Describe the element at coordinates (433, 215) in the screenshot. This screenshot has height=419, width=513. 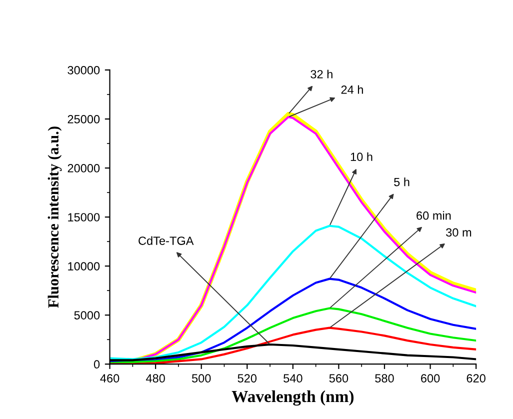
I see `text: 60 min` at that location.